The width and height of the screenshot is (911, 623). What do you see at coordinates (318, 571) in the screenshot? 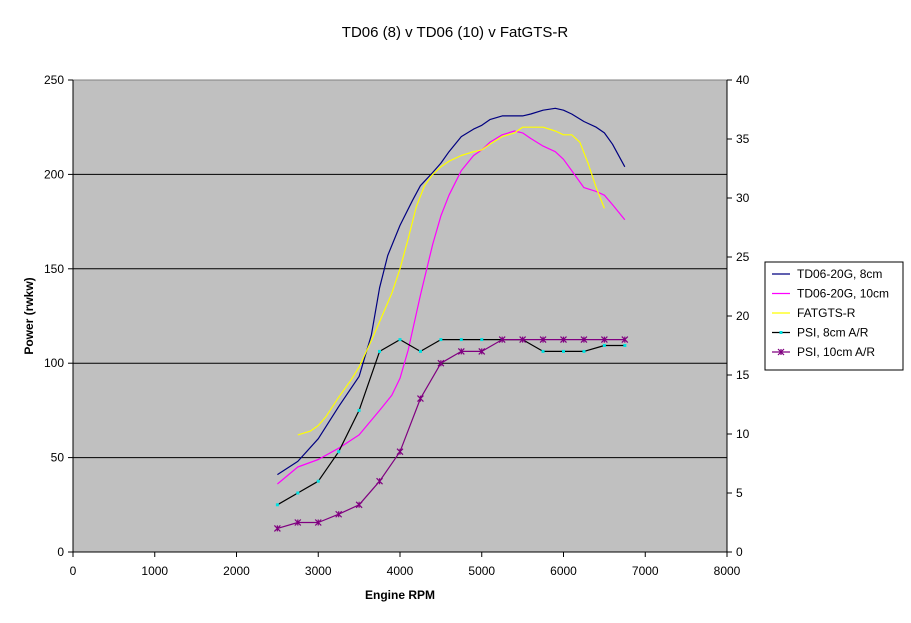
I see `x-tick-label: 3000` at bounding box center [318, 571].